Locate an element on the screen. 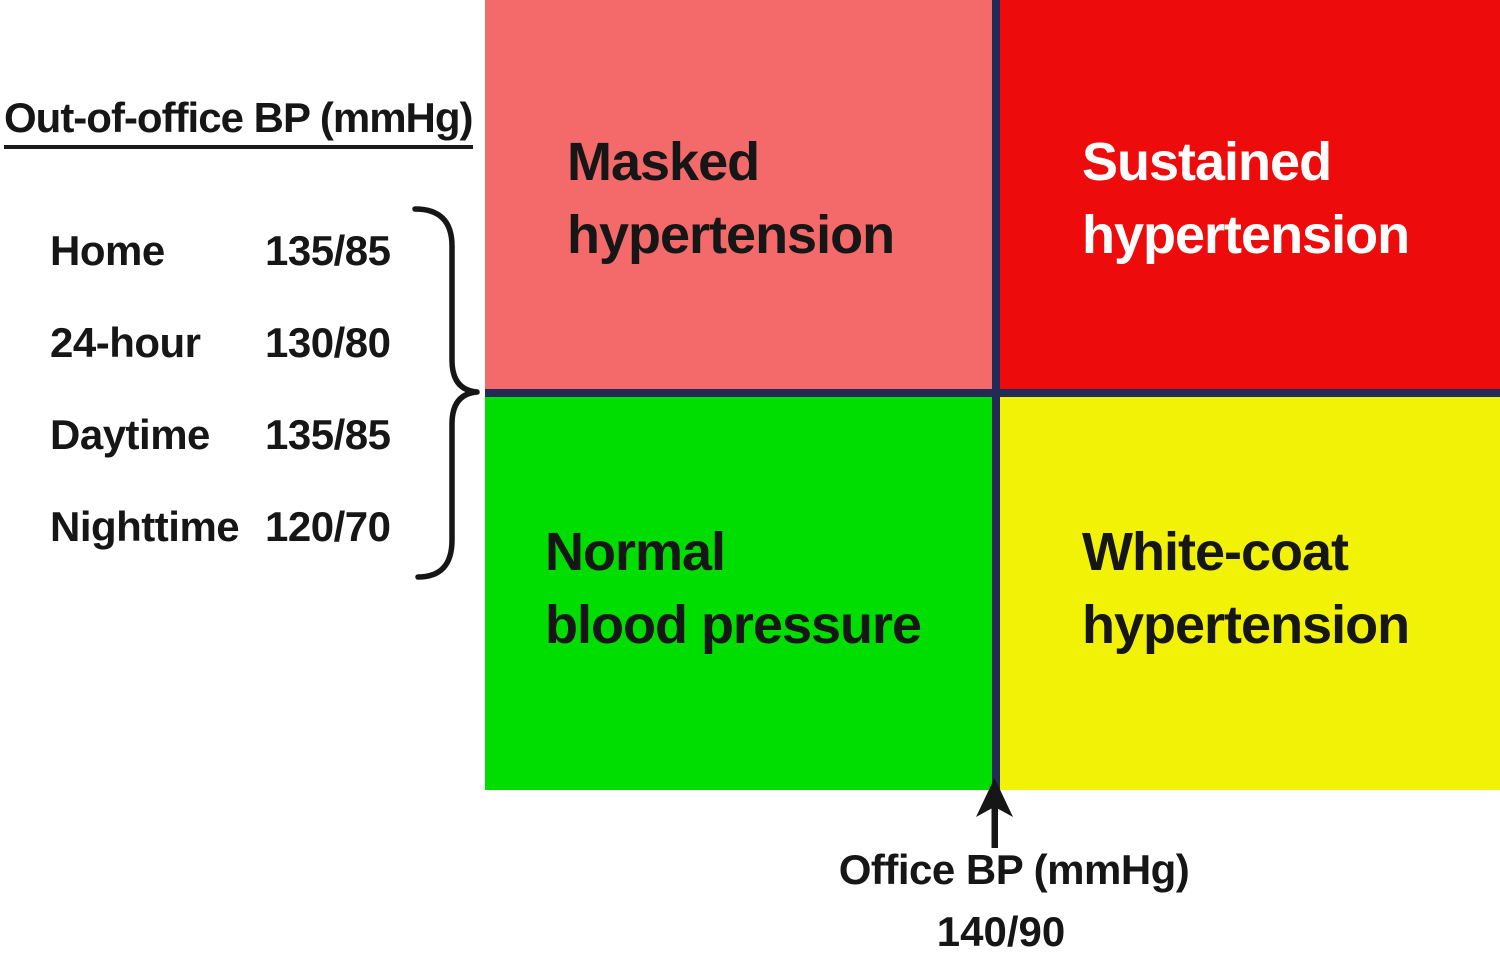 The width and height of the screenshot is (1500, 960). table-row-nighttime: Nighttime 120/70 is located at coordinates (230, 527).